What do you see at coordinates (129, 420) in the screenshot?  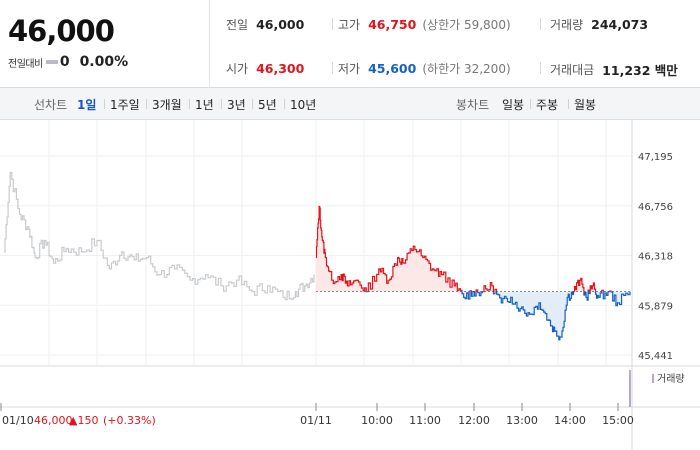 I see `prev-day-change-pct: (+0.33%)` at bounding box center [129, 420].